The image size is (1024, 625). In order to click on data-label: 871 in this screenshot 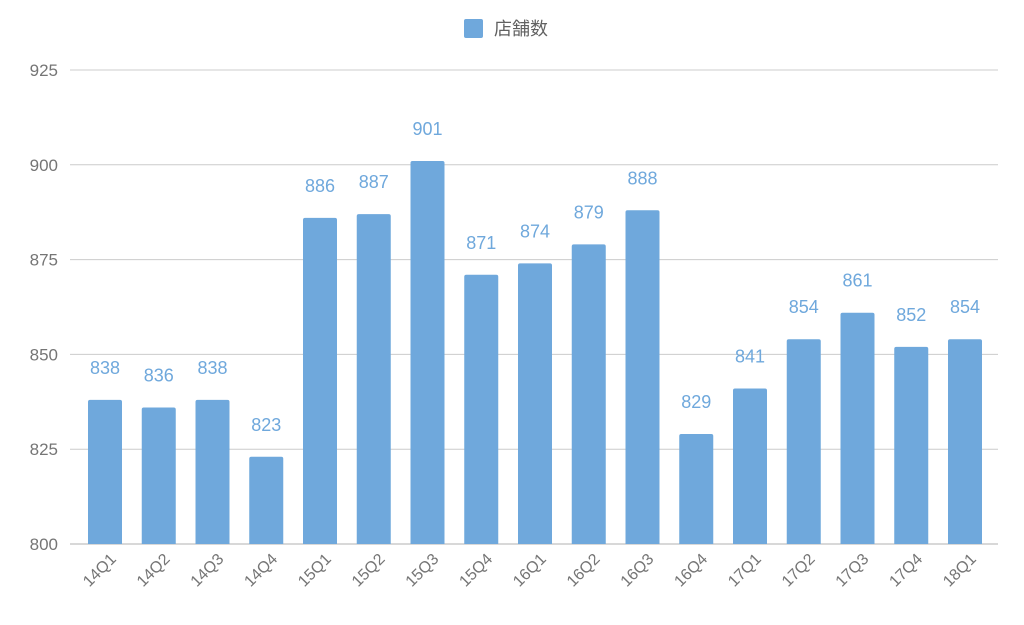, I will do `click(481, 243)`.